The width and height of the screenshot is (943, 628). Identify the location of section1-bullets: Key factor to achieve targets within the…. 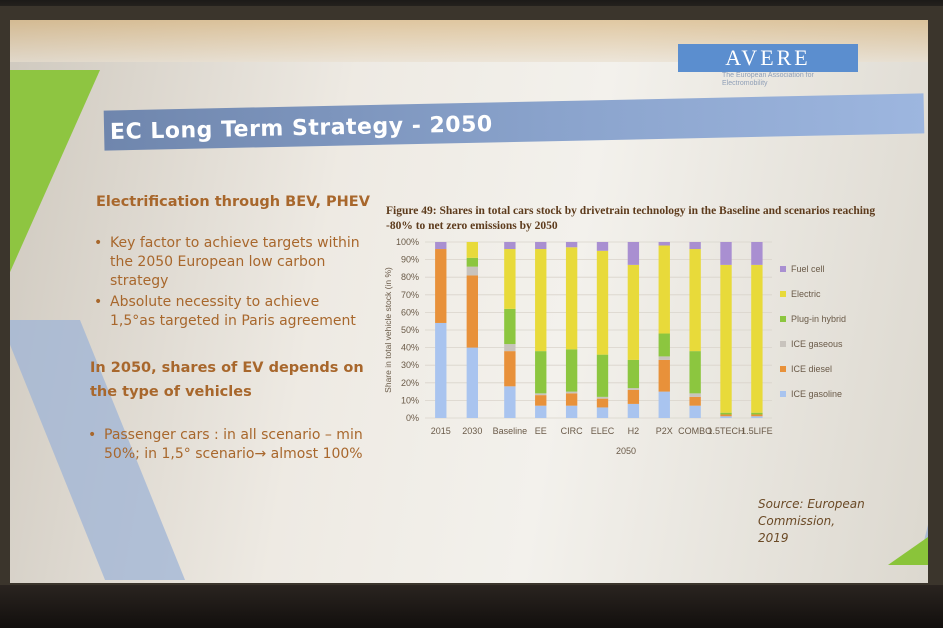
(227, 283).